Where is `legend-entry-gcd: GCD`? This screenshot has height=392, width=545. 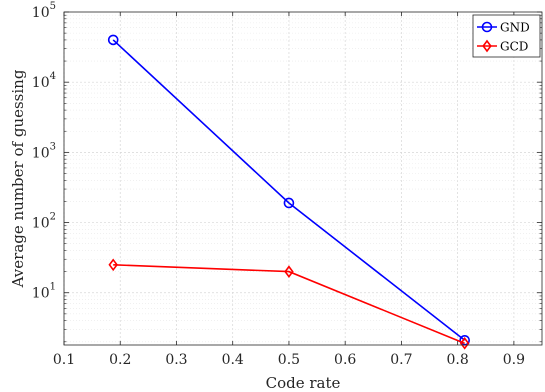 legend-entry-gcd: GCD is located at coordinates (502, 47).